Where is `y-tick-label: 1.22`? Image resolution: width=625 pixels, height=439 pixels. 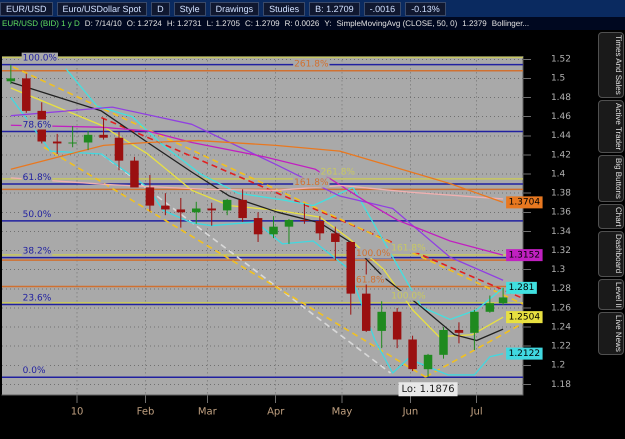
y-tick-label: 1.22 is located at coordinates (561, 347).